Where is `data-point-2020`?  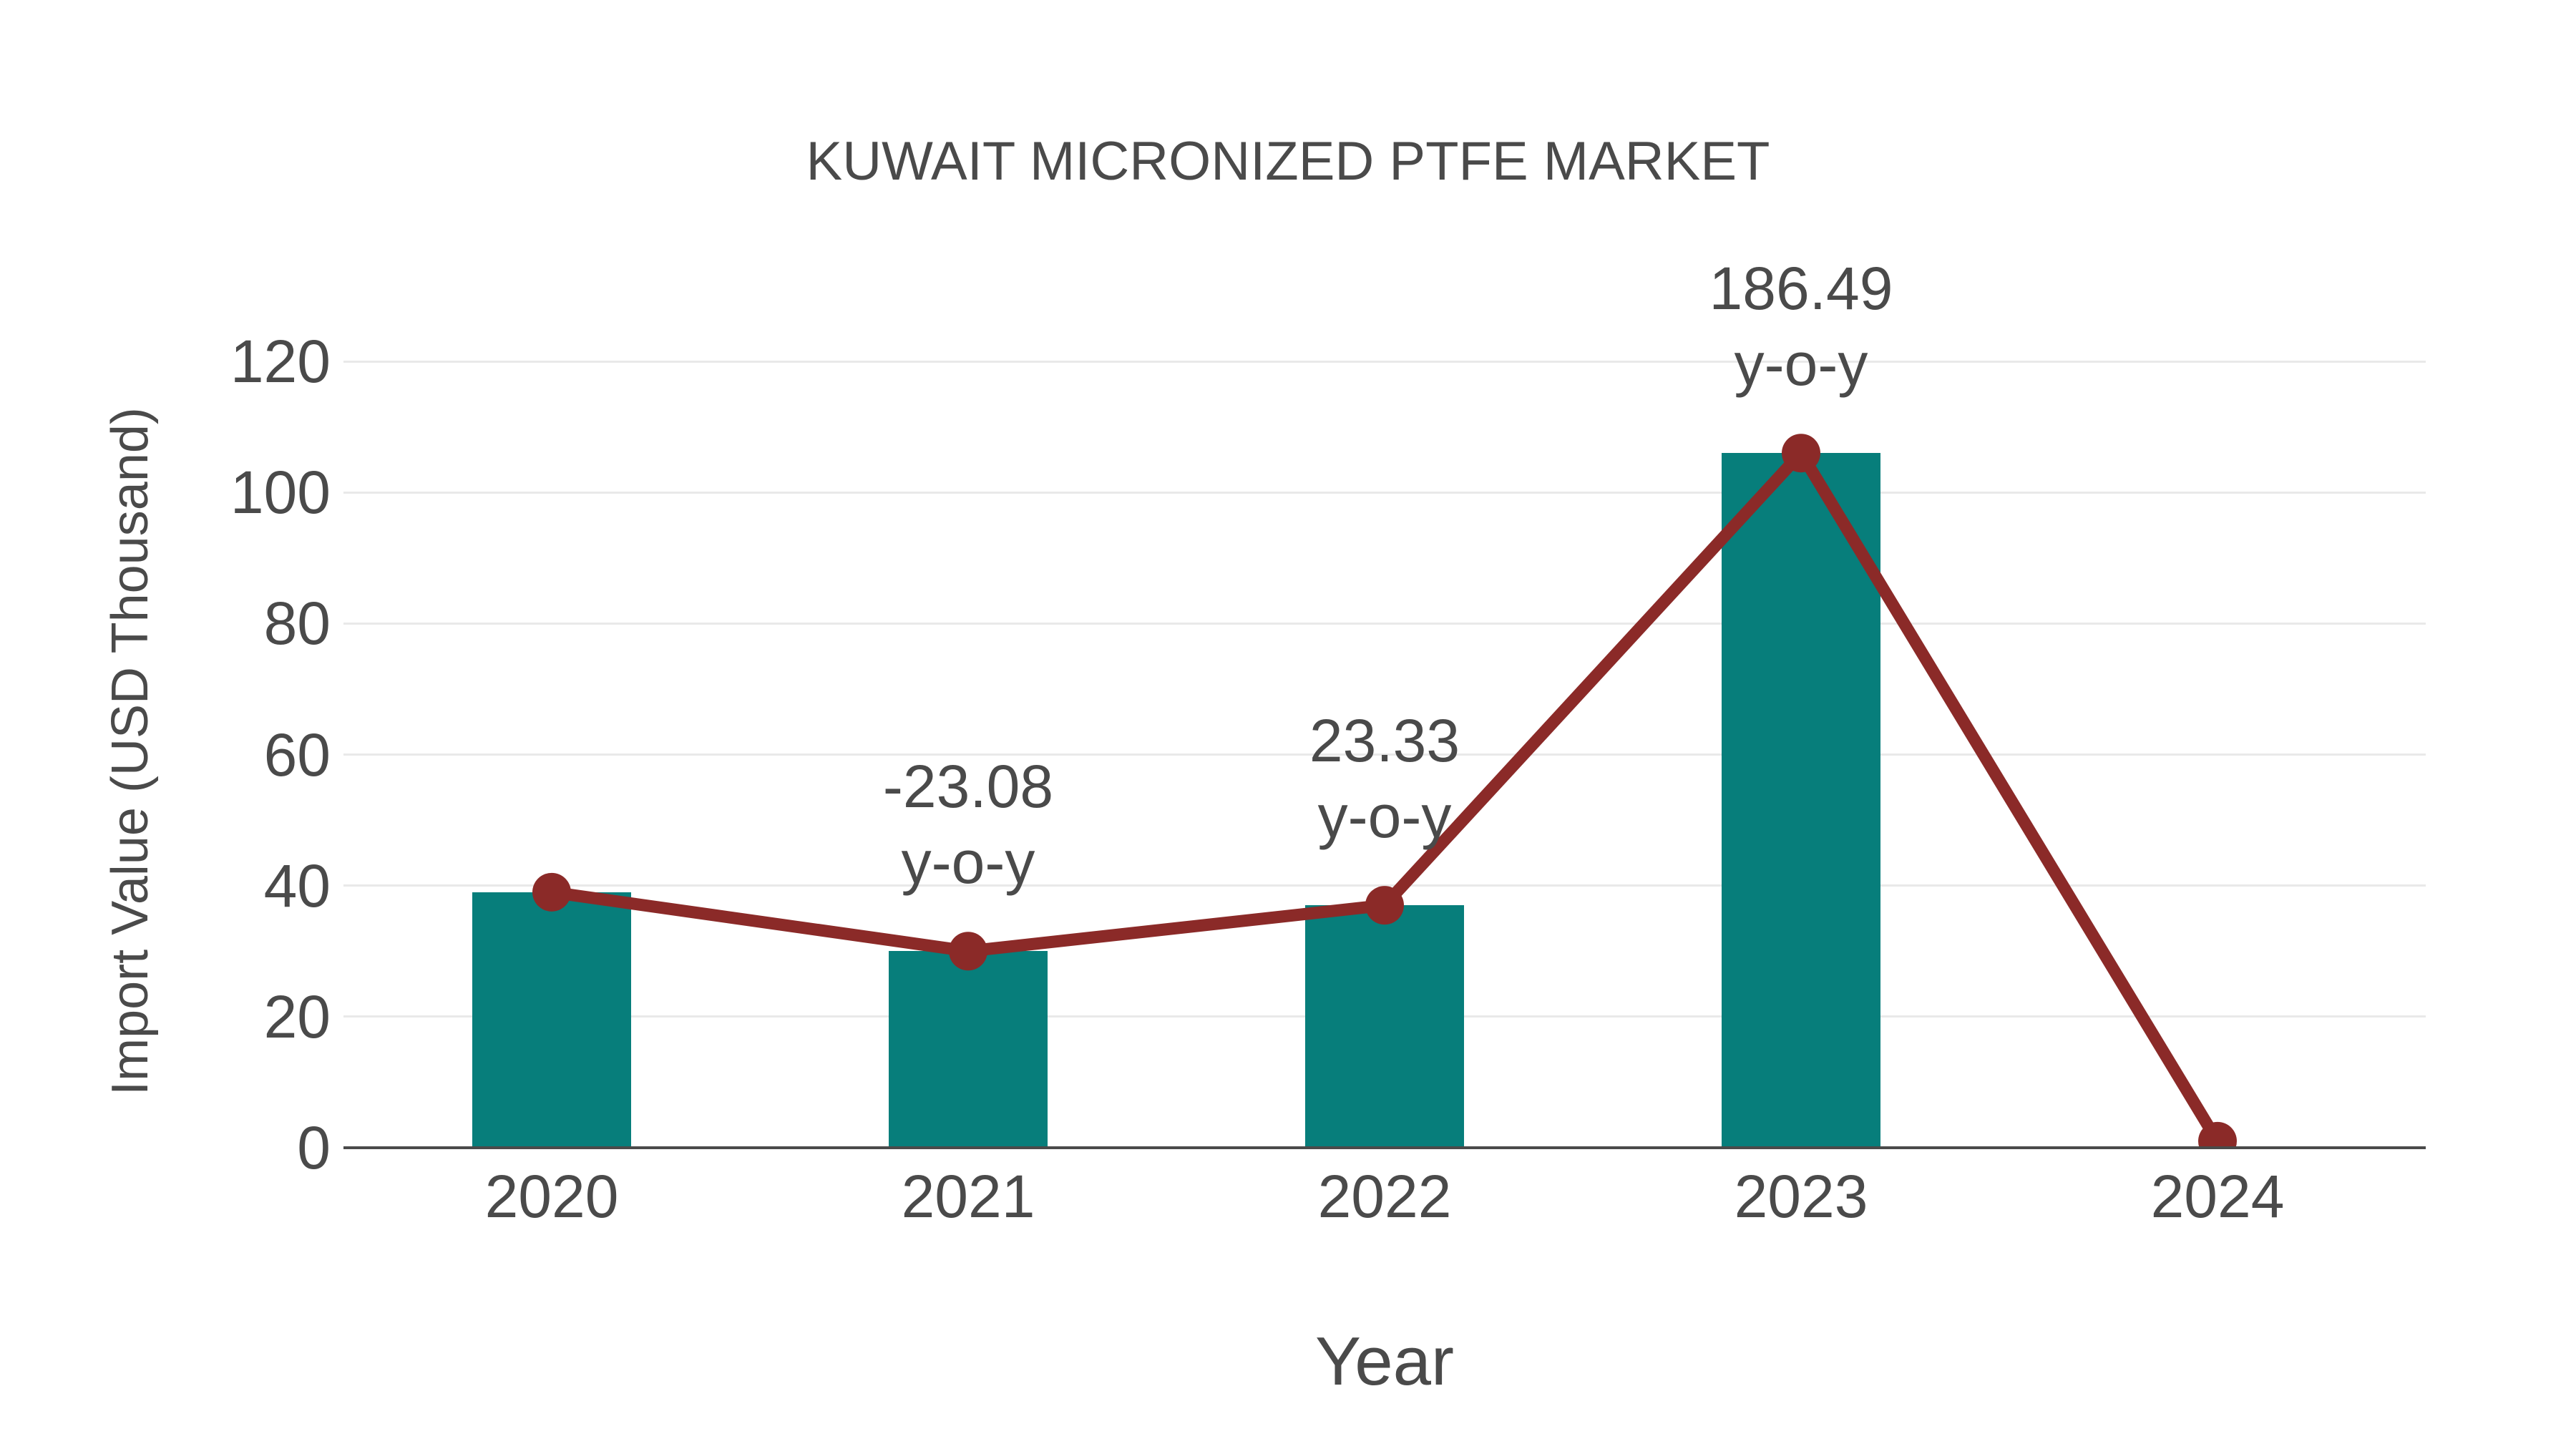 data-point-2020 is located at coordinates (551, 892).